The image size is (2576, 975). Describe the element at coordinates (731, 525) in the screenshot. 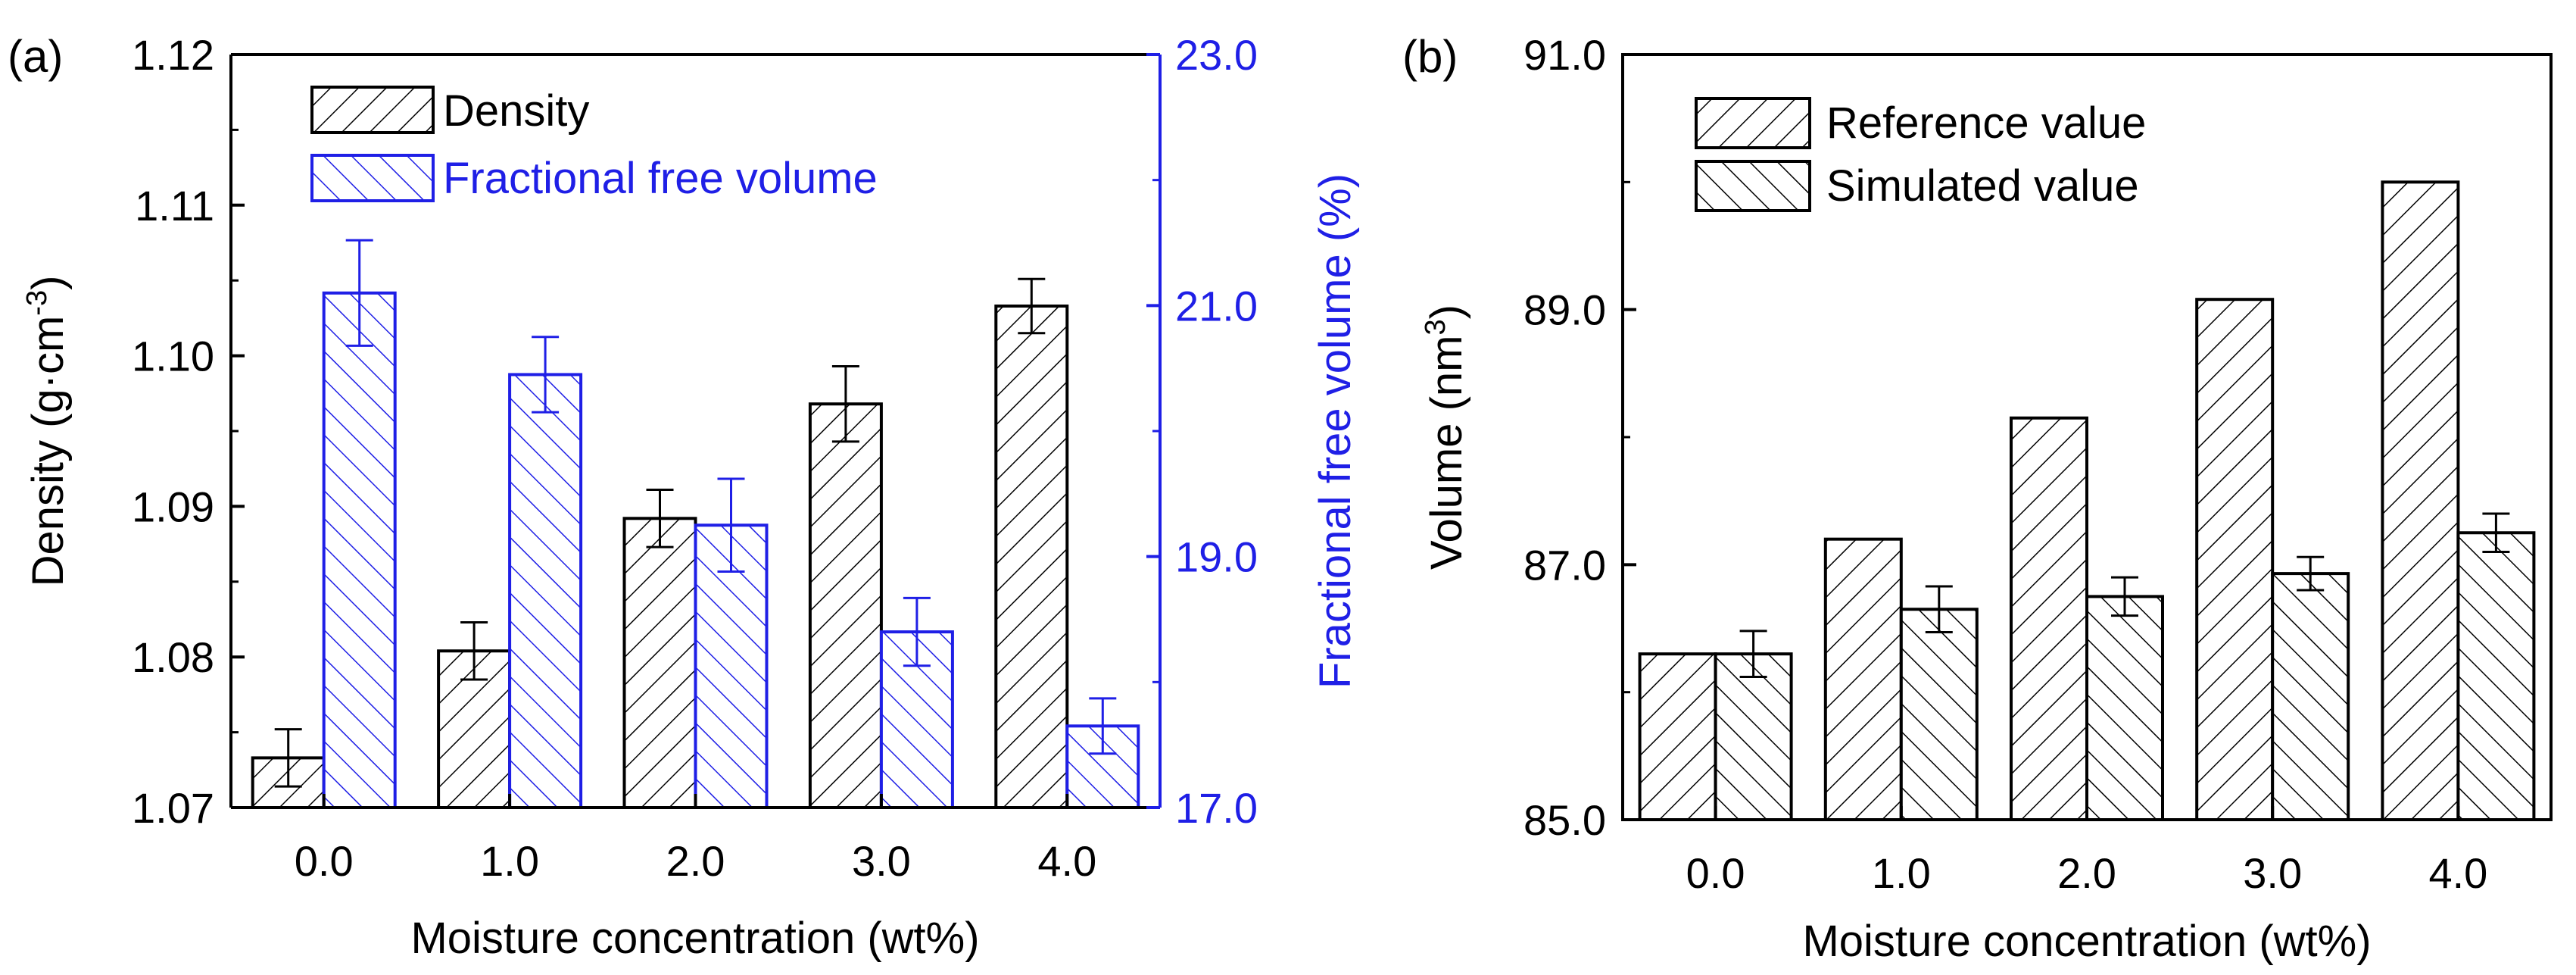

I see `ffv-errorbar-2.0` at that location.